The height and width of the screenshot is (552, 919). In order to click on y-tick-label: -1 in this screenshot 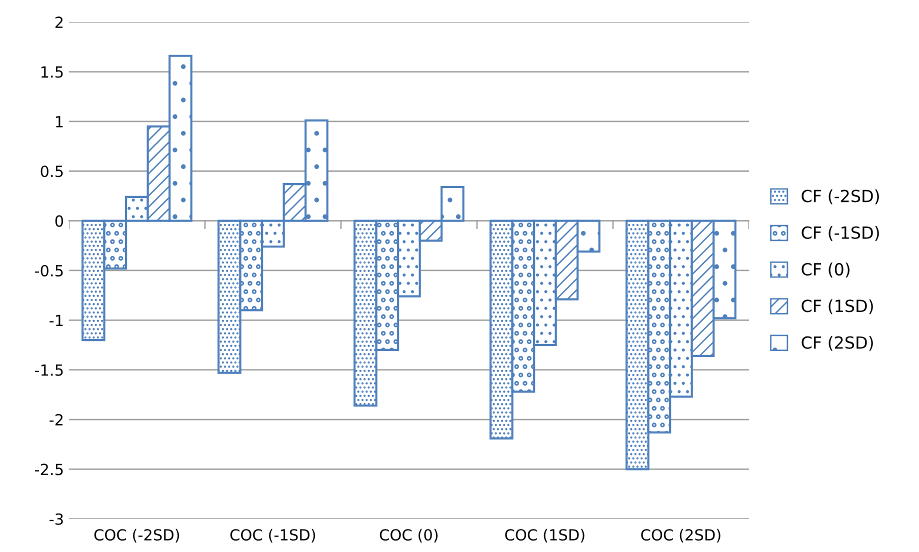, I will do `click(56, 320)`.